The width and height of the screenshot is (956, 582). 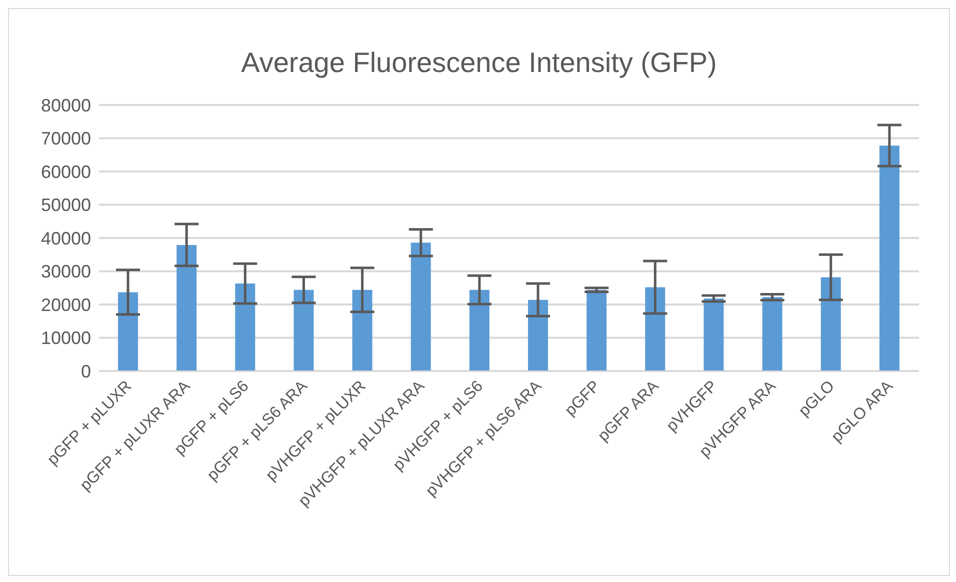 What do you see at coordinates (65, 105) in the screenshot?
I see `y-tick-label: 80000` at bounding box center [65, 105].